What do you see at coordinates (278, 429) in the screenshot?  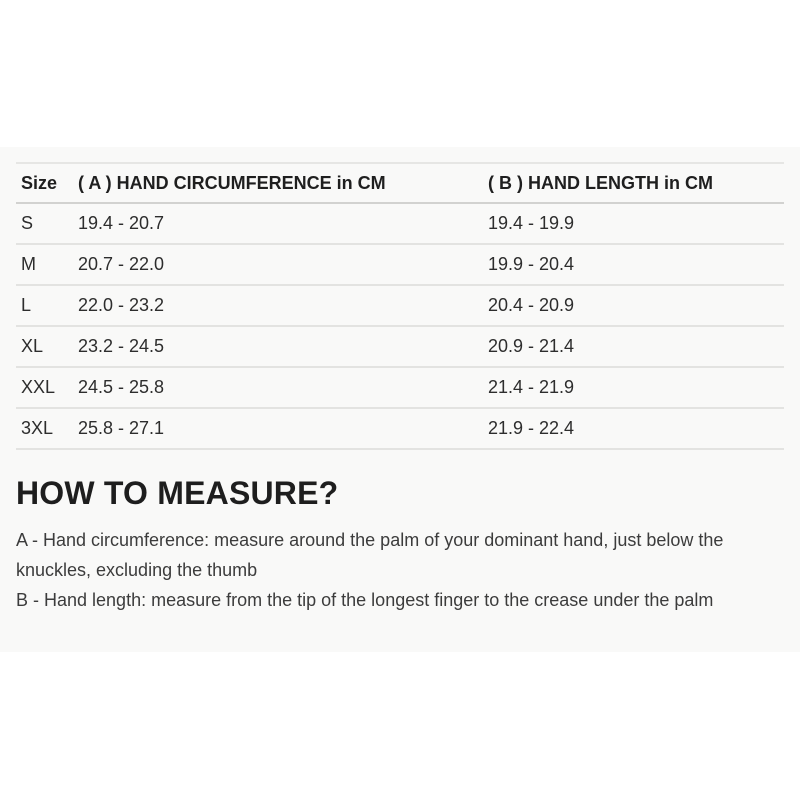 I see `hand-circumference-cell: 25.8 - 27.1` at bounding box center [278, 429].